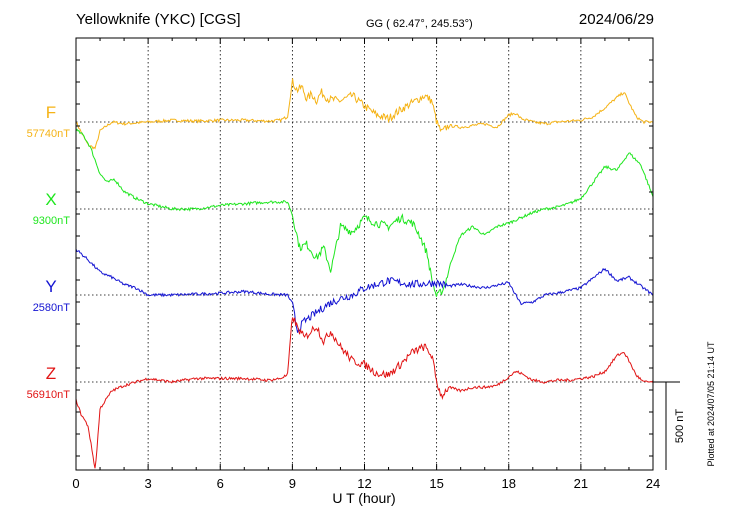 The width and height of the screenshot is (730, 520). What do you see at coordinates (50, 199) in the screenshot?
I see `component-label-x: X` at bounding box center [50, 199].